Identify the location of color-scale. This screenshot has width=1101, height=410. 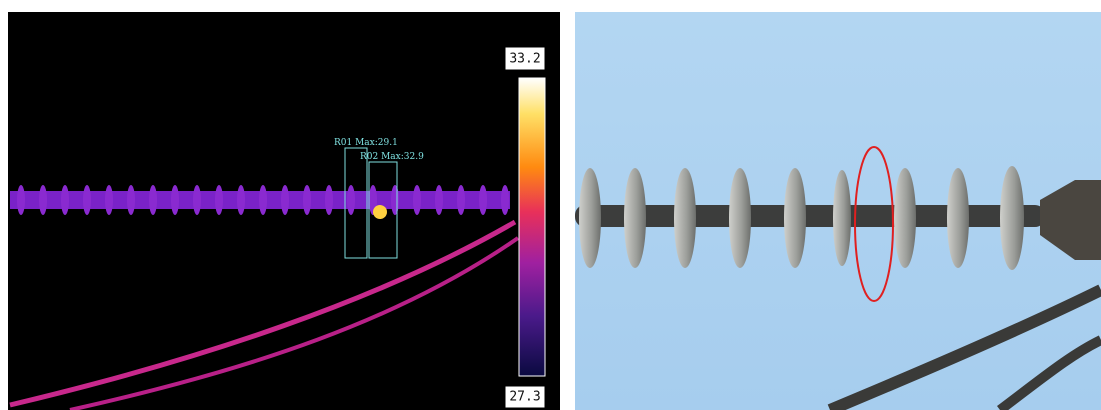
(532, 227).